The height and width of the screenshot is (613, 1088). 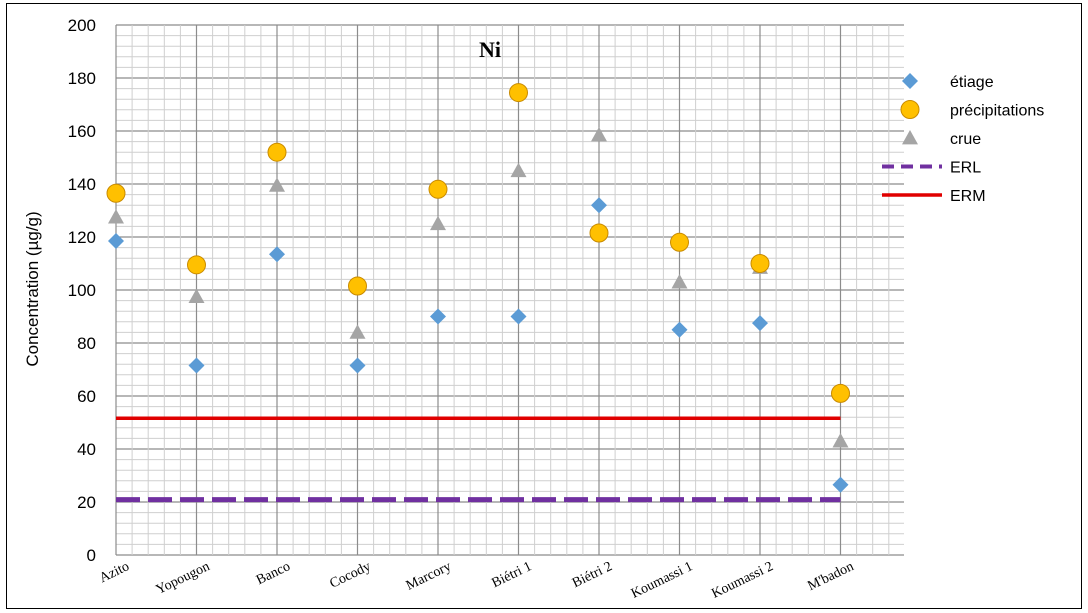 I want to click on x-tick-label: Azito, so click(x=114, y=572).